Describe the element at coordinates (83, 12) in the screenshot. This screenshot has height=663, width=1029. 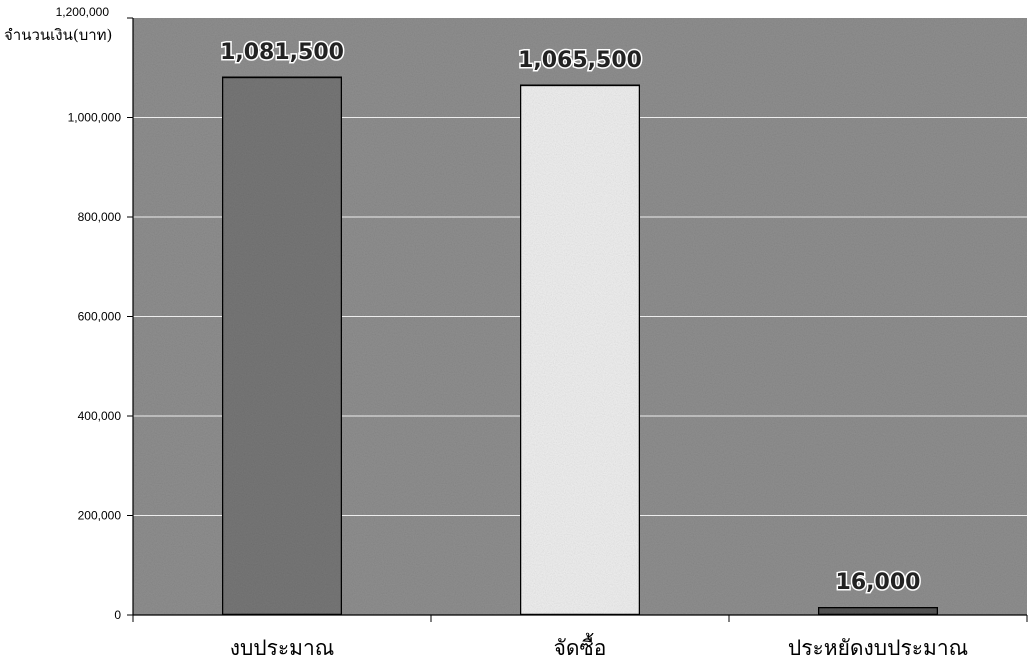
I see `y-tick-label: 1,200,000` at that location.